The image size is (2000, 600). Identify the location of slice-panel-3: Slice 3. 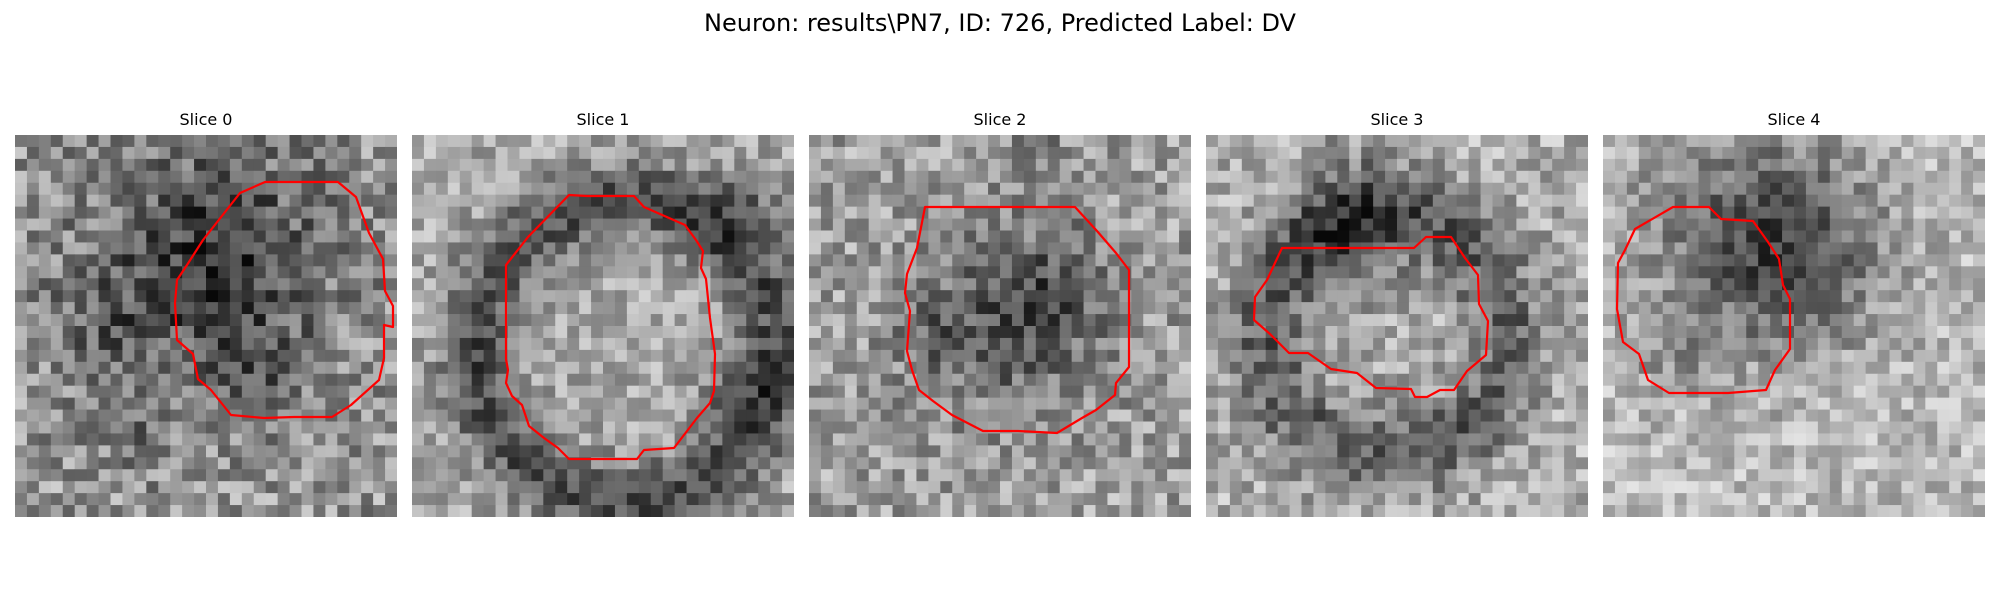
(1397, 315).